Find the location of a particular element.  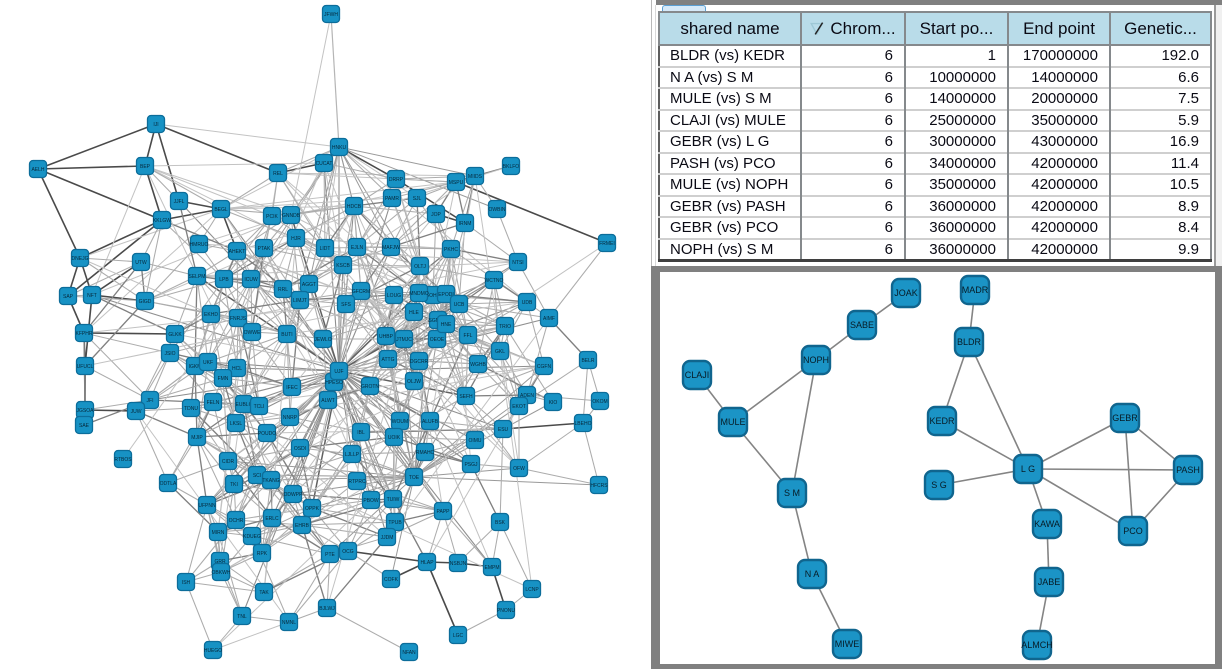

svg-text: GNNDB is located at coordinates (291, 216).